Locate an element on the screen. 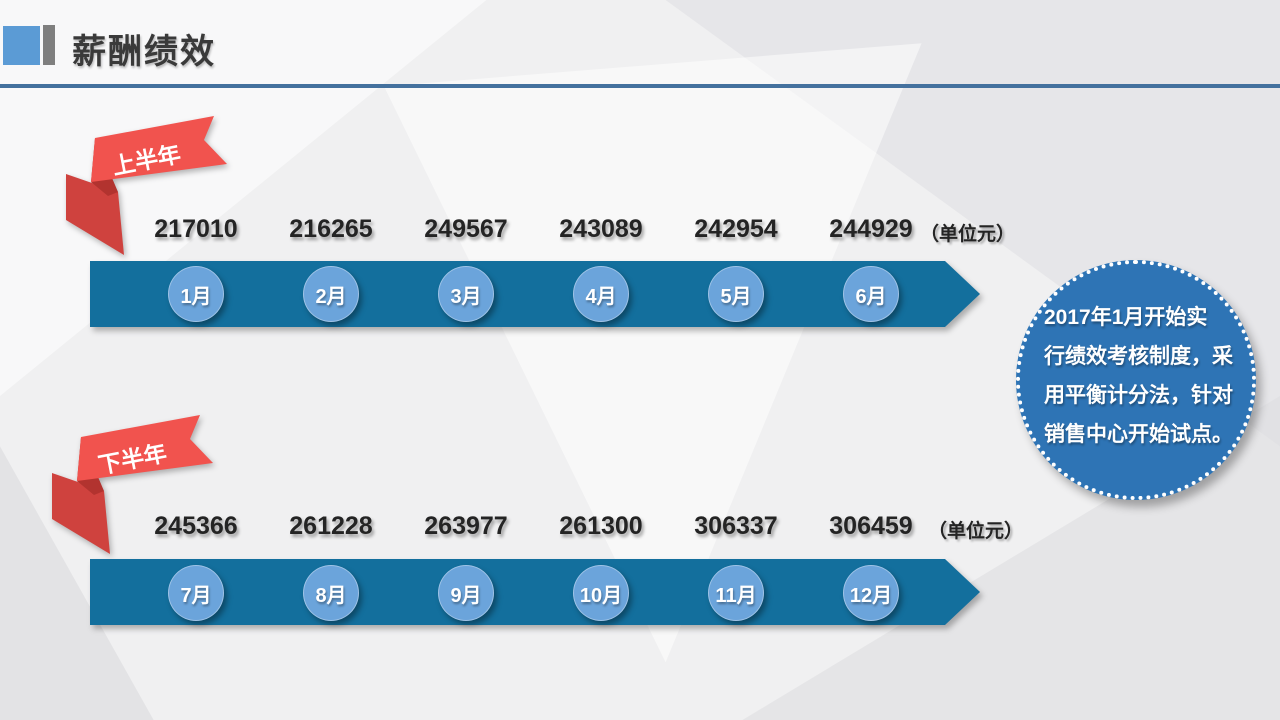 The width and height of the screenshot is (1280, 720). month-value: 243089 is located at coordinates (601, 229).